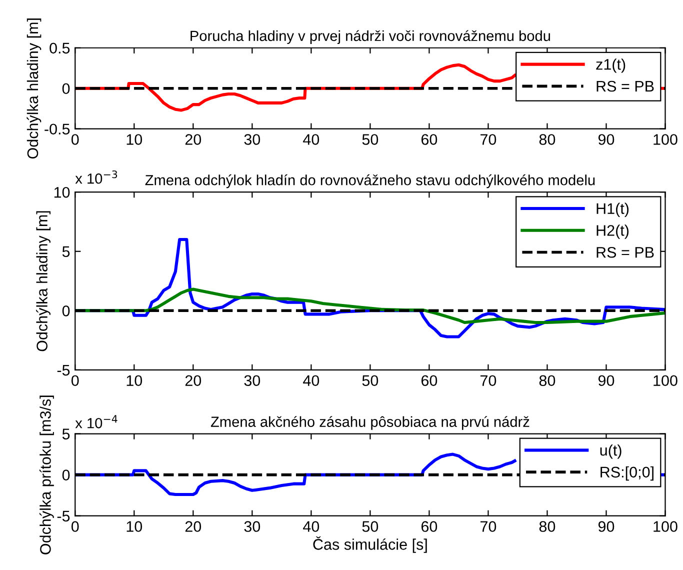  I want to click on text: x 10$^{−4}$, so click(96, 421).